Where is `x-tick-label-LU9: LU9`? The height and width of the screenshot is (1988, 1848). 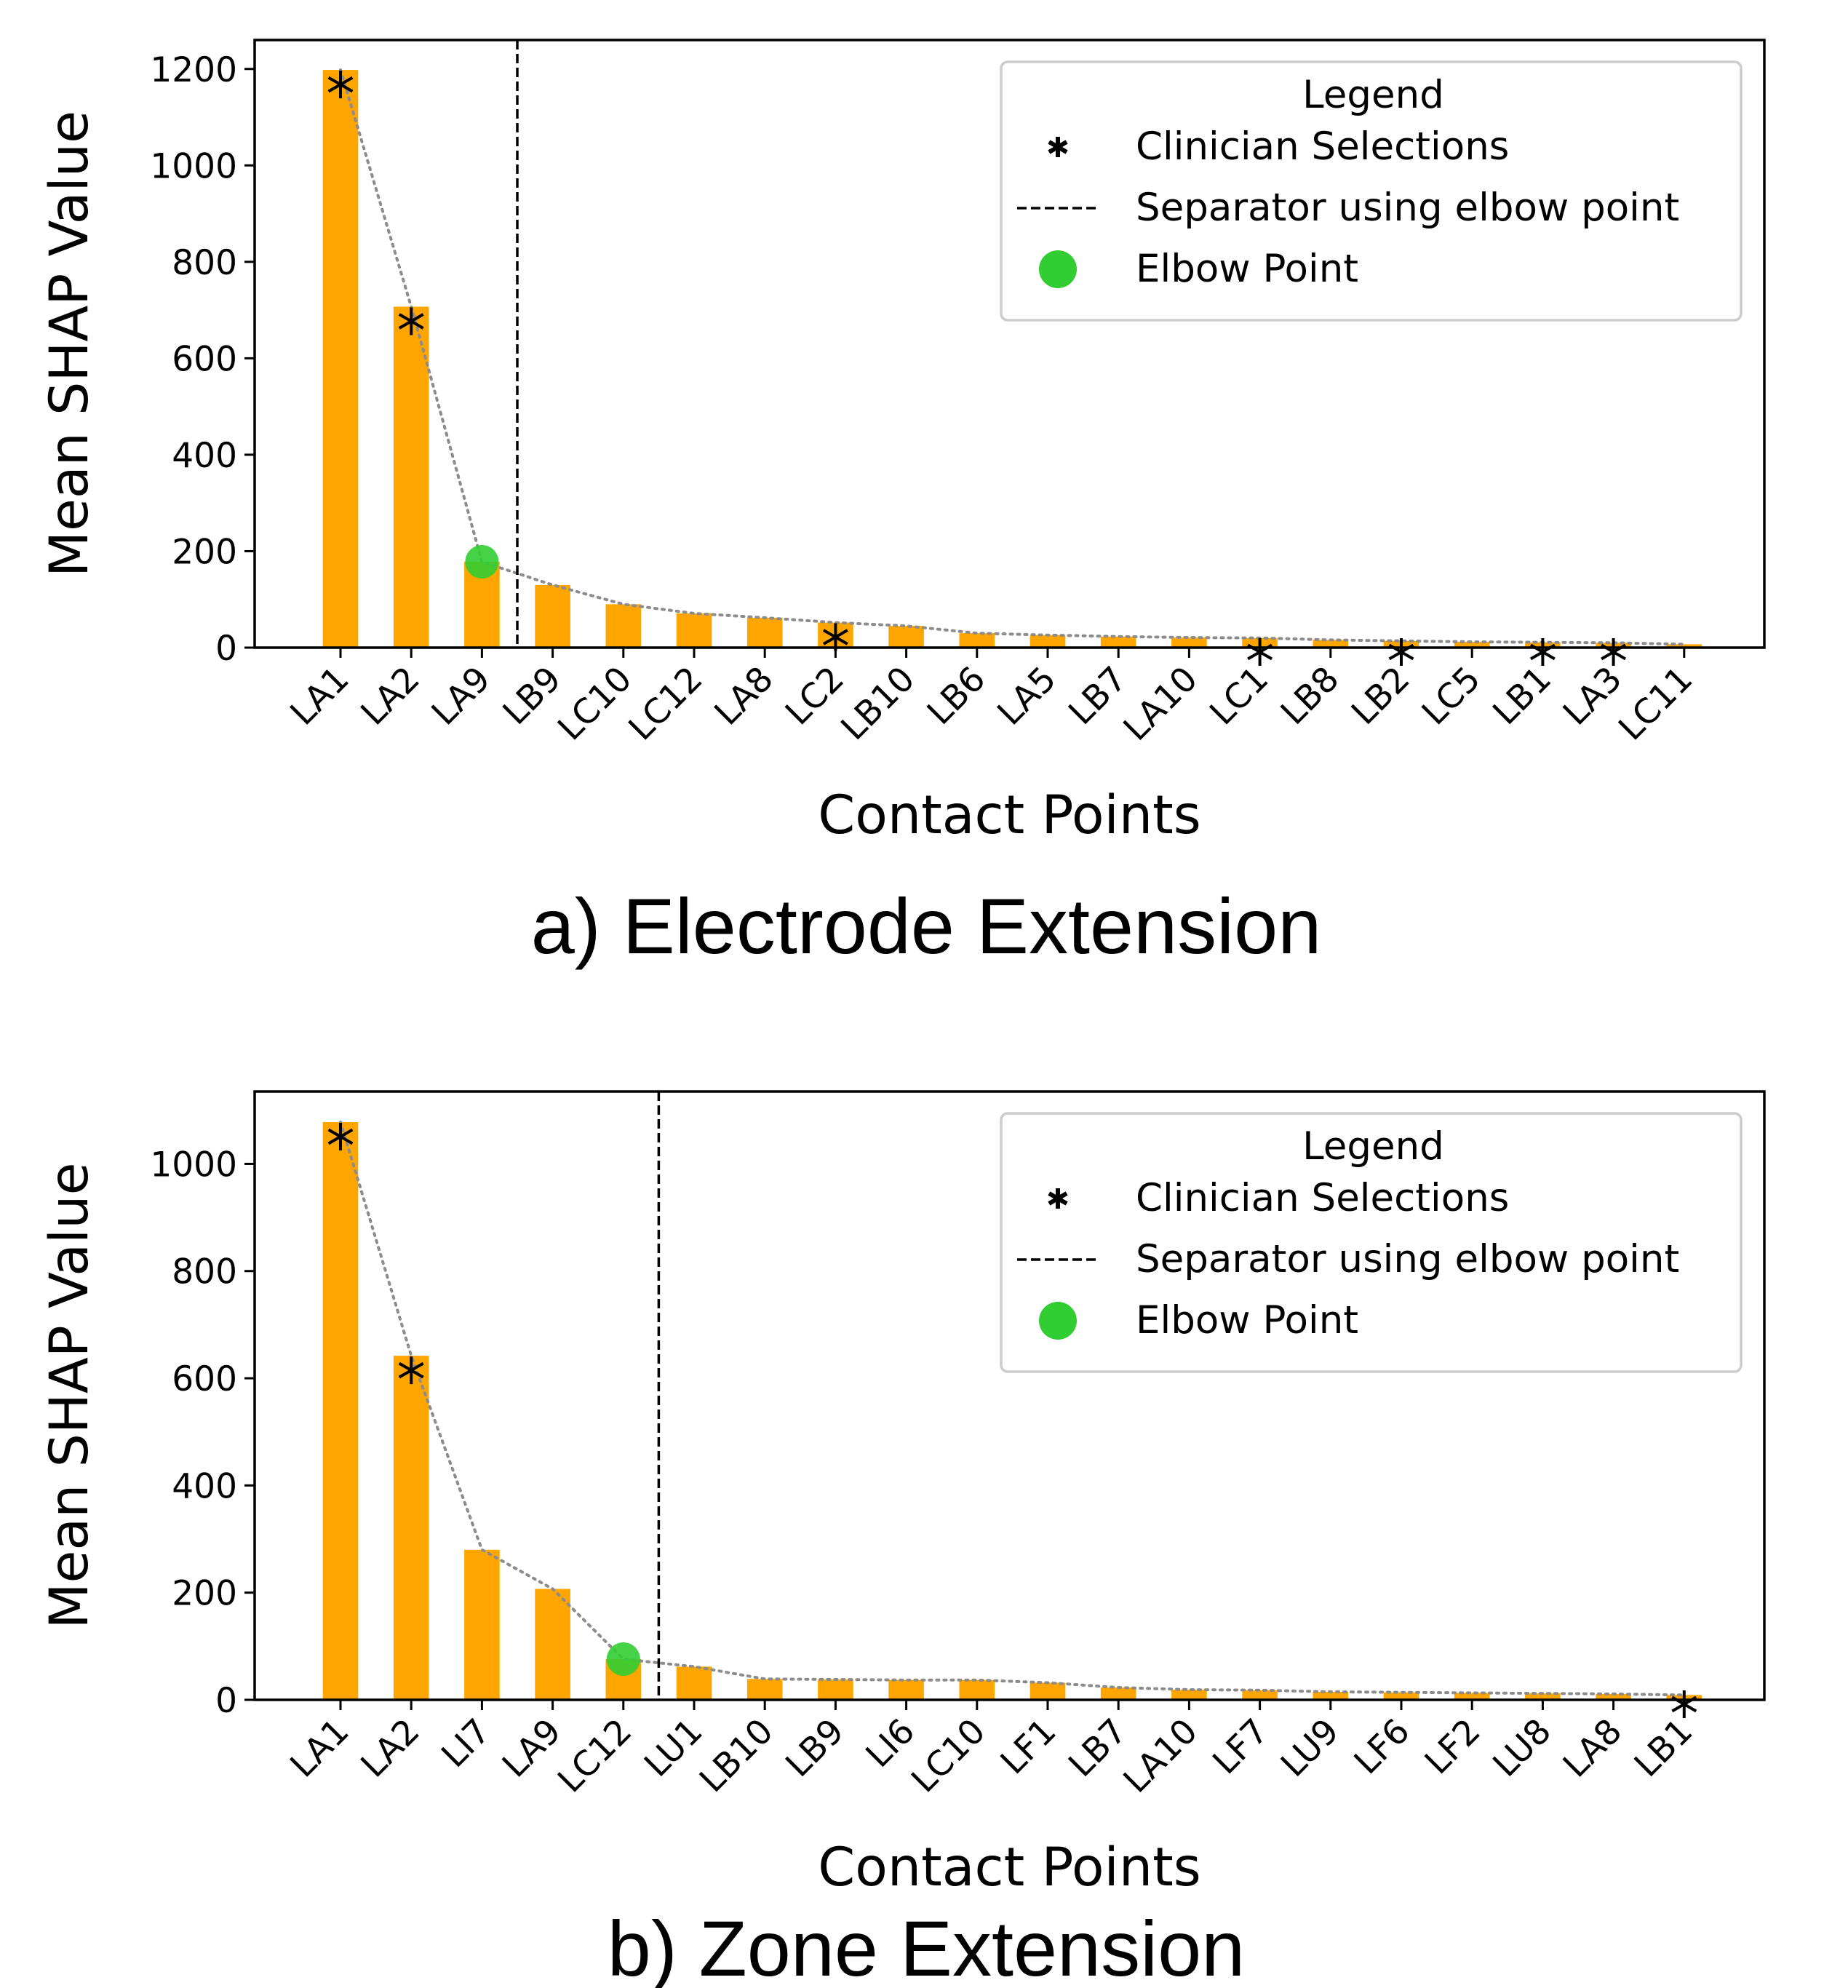
x-tick-label-LU9: LU9 is located at coordinates (1310, 1748).